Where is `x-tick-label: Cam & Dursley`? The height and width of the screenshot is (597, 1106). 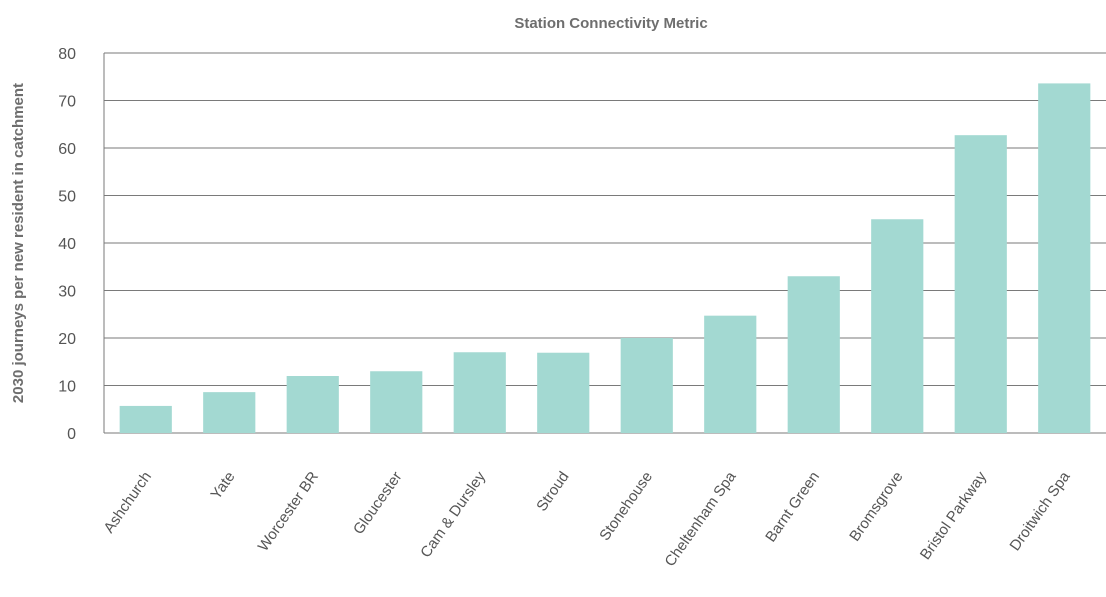
x-tick-label: Cam & Dursley is located at coordinates (453, 514).